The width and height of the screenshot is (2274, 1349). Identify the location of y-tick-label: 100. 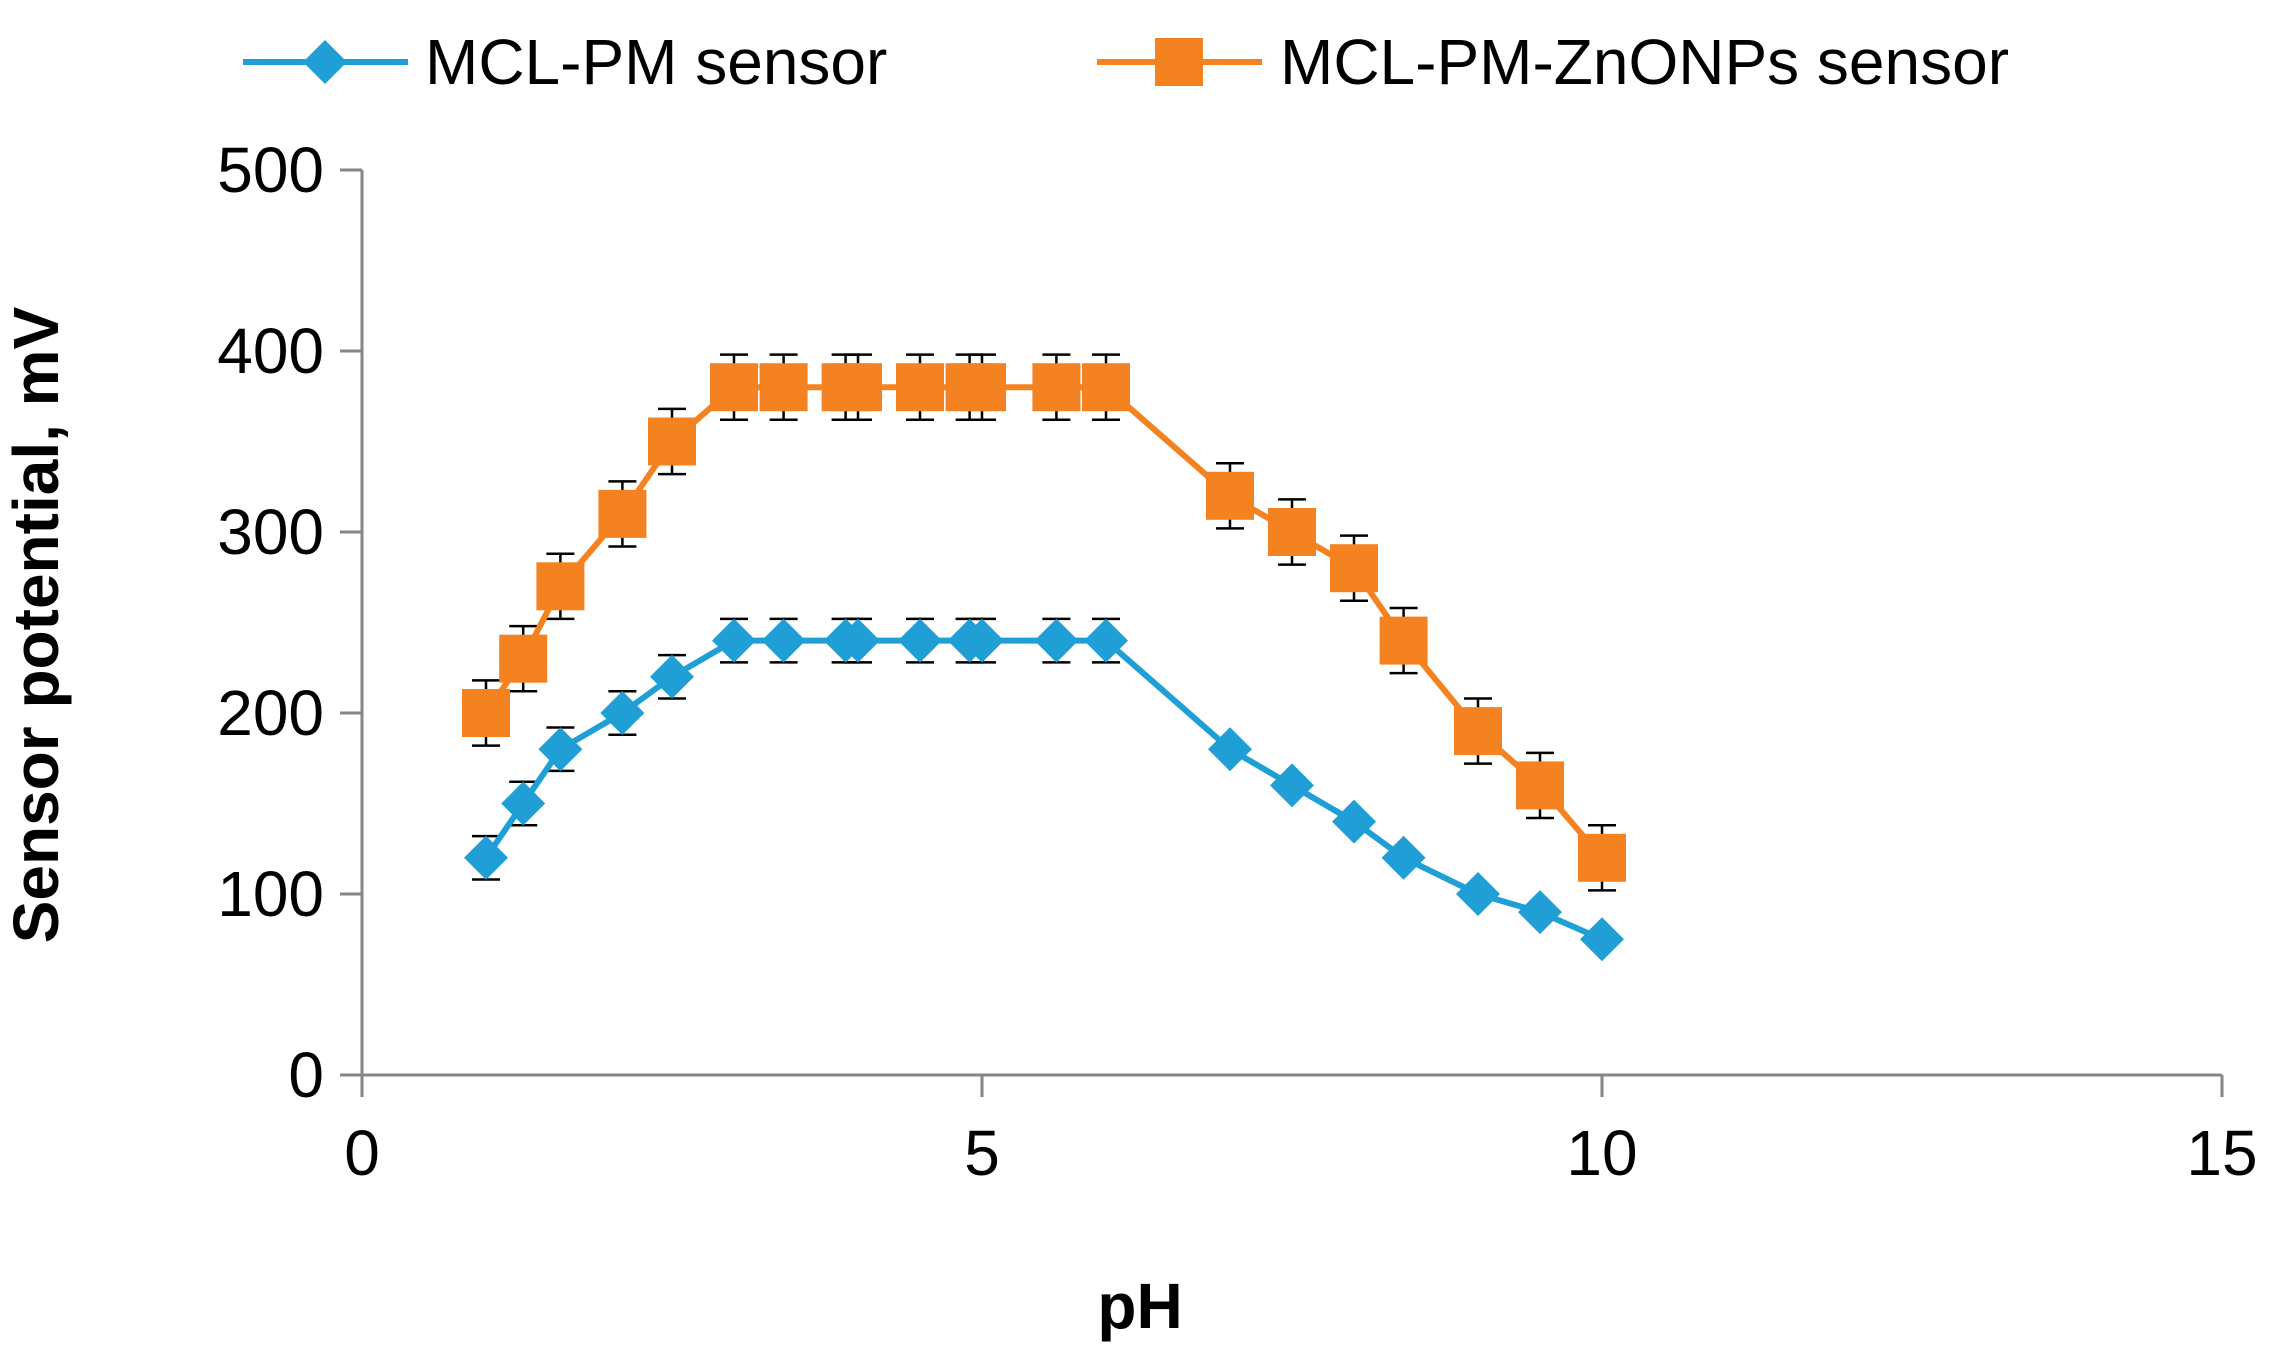
(270, 894).